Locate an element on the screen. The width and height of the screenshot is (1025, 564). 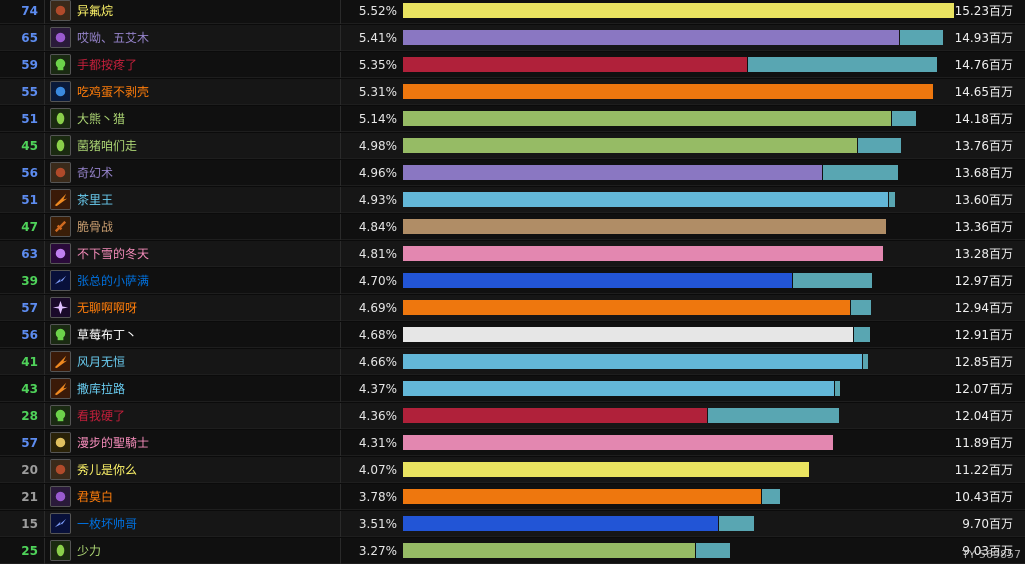
percent-value: 3.51% is located at coordinates (377, 524).